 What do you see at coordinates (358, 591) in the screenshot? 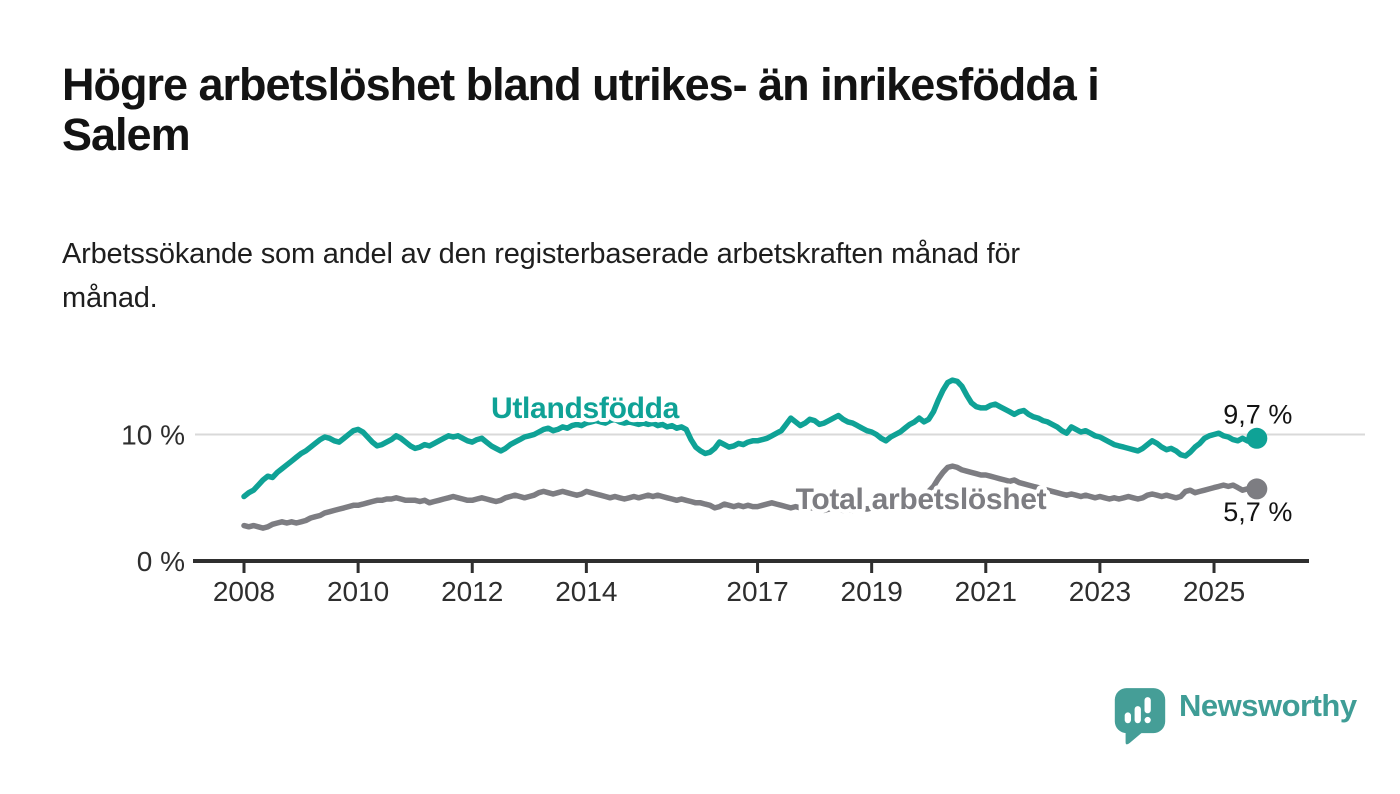
I see `x-tick-label-2010: 2010` at bounding box center [358, 591].